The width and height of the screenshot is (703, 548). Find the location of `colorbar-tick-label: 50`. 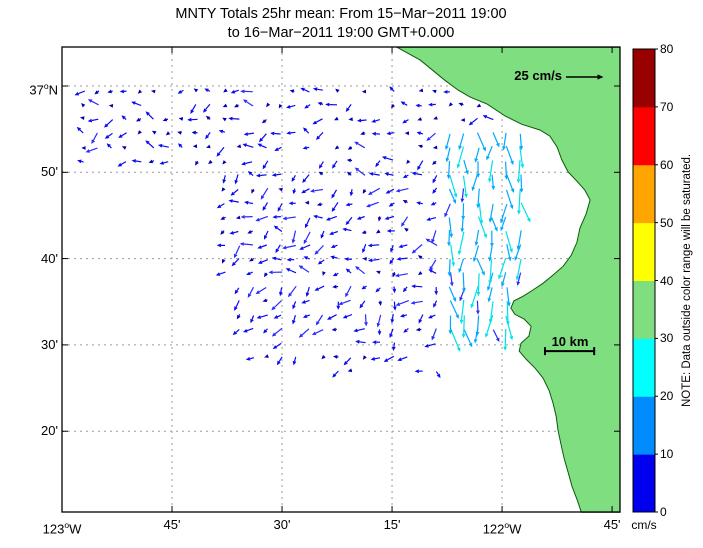

colorbar-tick-label: 50 is located at coordinates (667, 222).